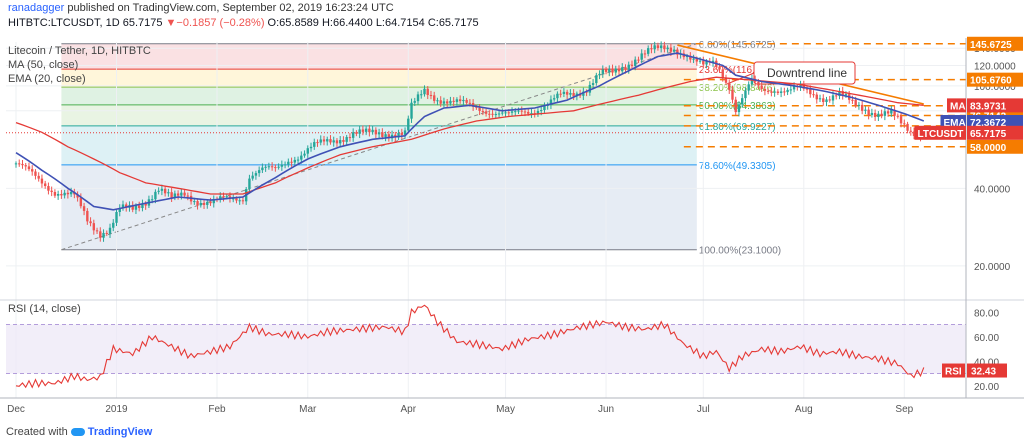  I want to click on tradingview-logo-icon, so click(77, 432).